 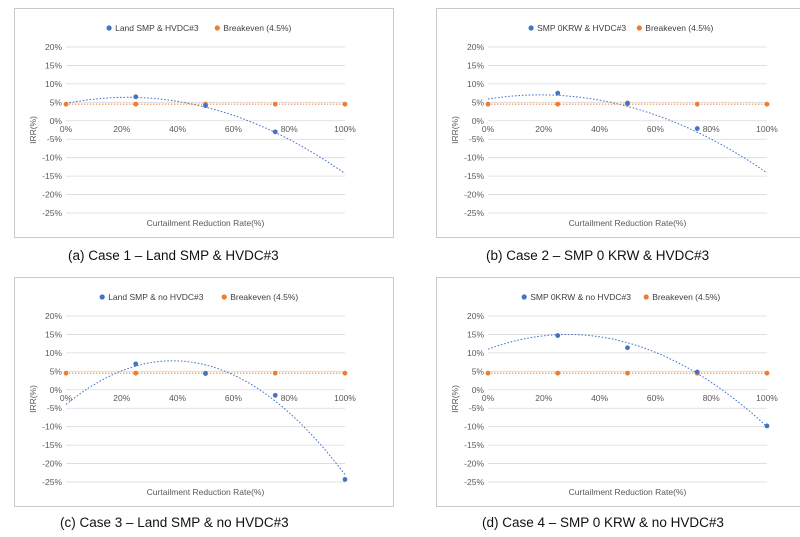 I want to click on legend-label: Land SMP & HVDC#3, so click(x=157, y=28).